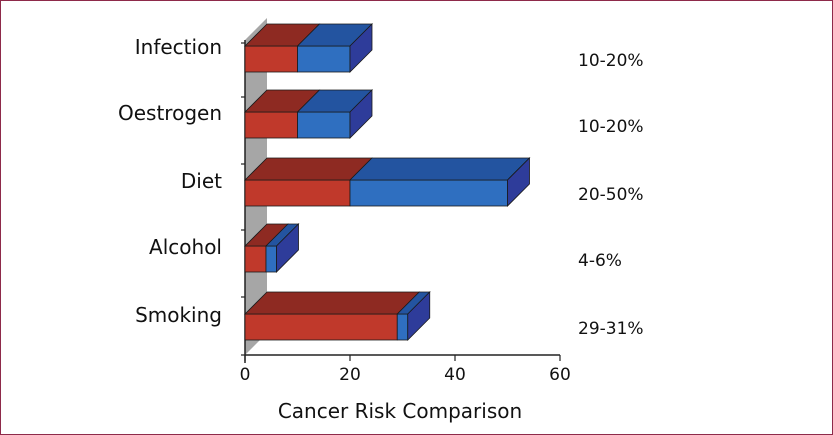 The image size is (833, 435). Describe the element at coordinates (170, 181) in the screenshot. I see `category-labels: Infection Oestrogen Diet Alcohol Smoking` at that location.